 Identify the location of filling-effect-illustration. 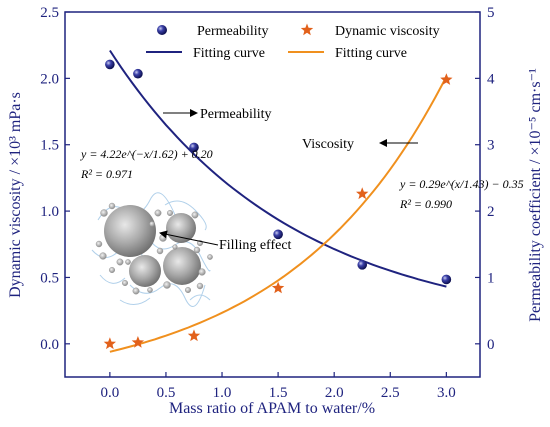
(152, 249).